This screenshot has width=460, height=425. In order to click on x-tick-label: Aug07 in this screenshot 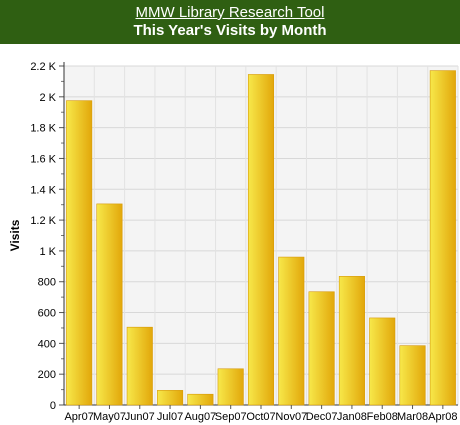, I will do `click(200, 417)`.